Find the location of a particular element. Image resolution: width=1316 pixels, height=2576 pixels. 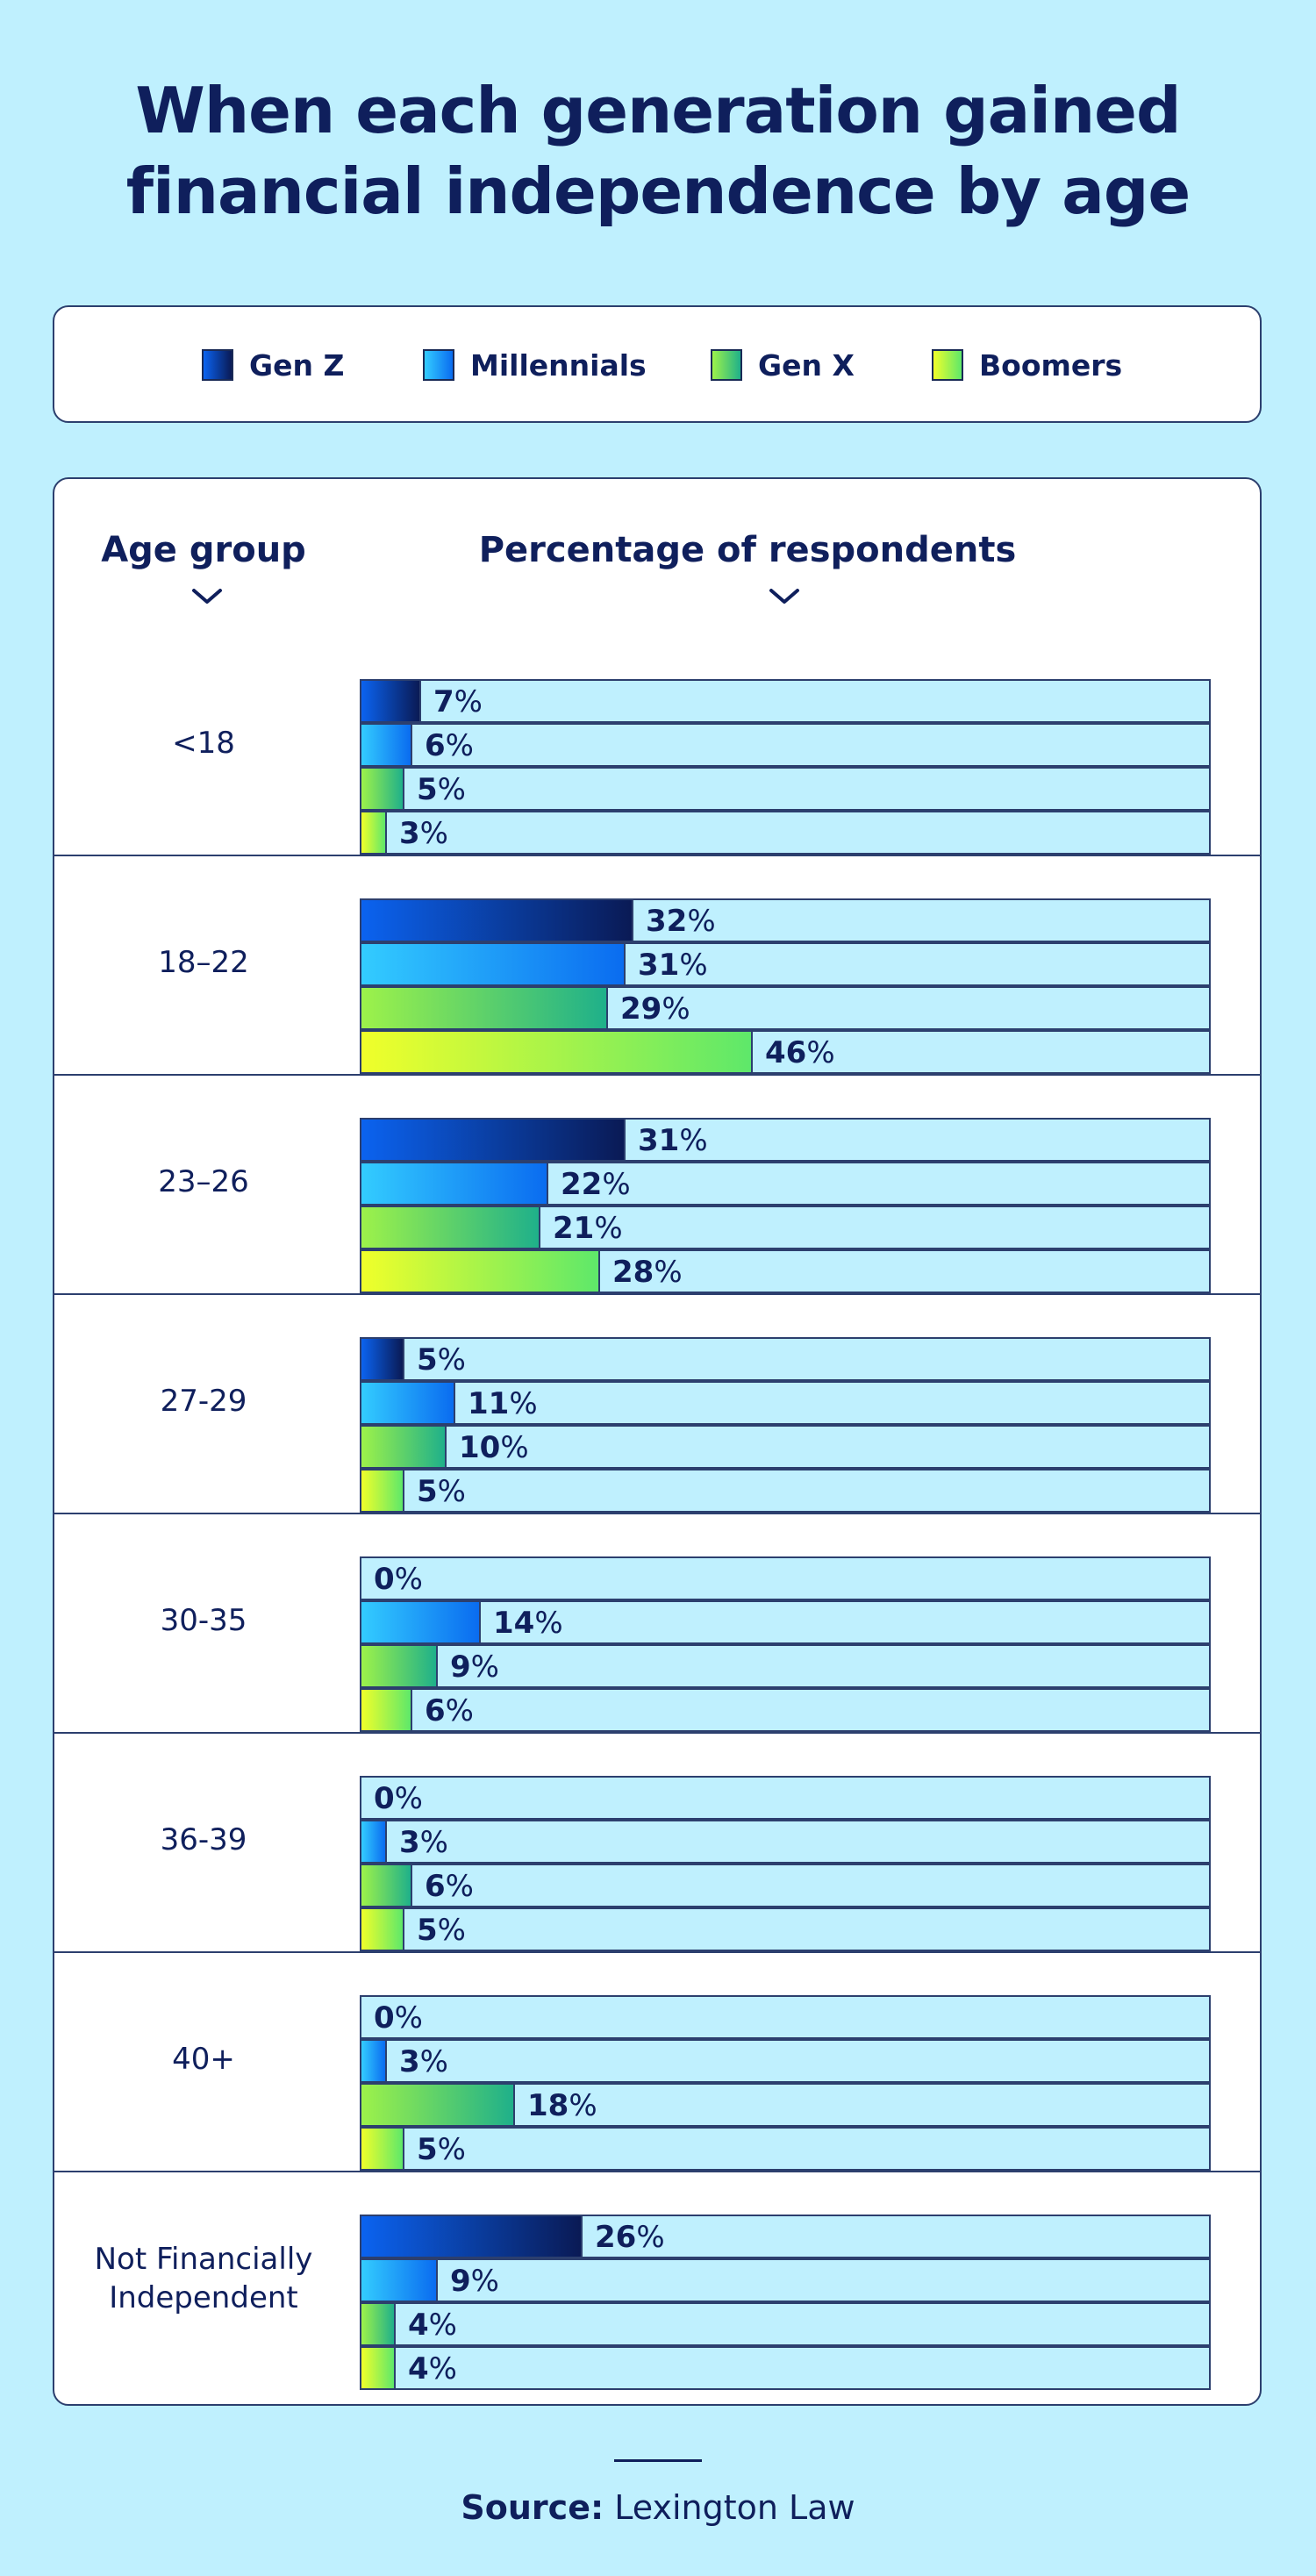

source-text: Lexington Law is located at coordinates (734, 2507).